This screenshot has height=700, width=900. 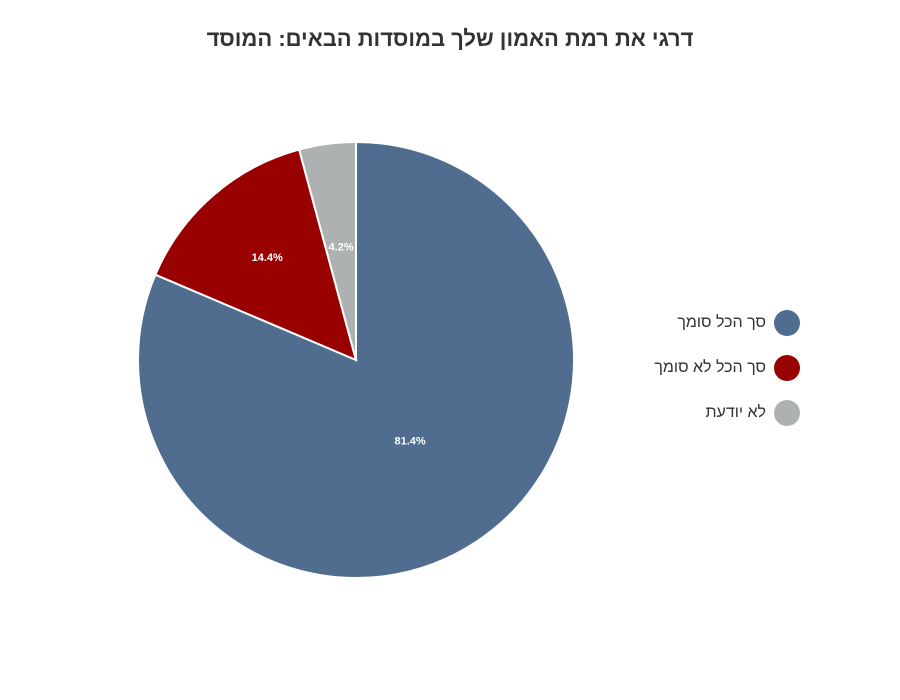 I want to click on legend-label: סך הכל לא סומך, so click(x=710, y=367).